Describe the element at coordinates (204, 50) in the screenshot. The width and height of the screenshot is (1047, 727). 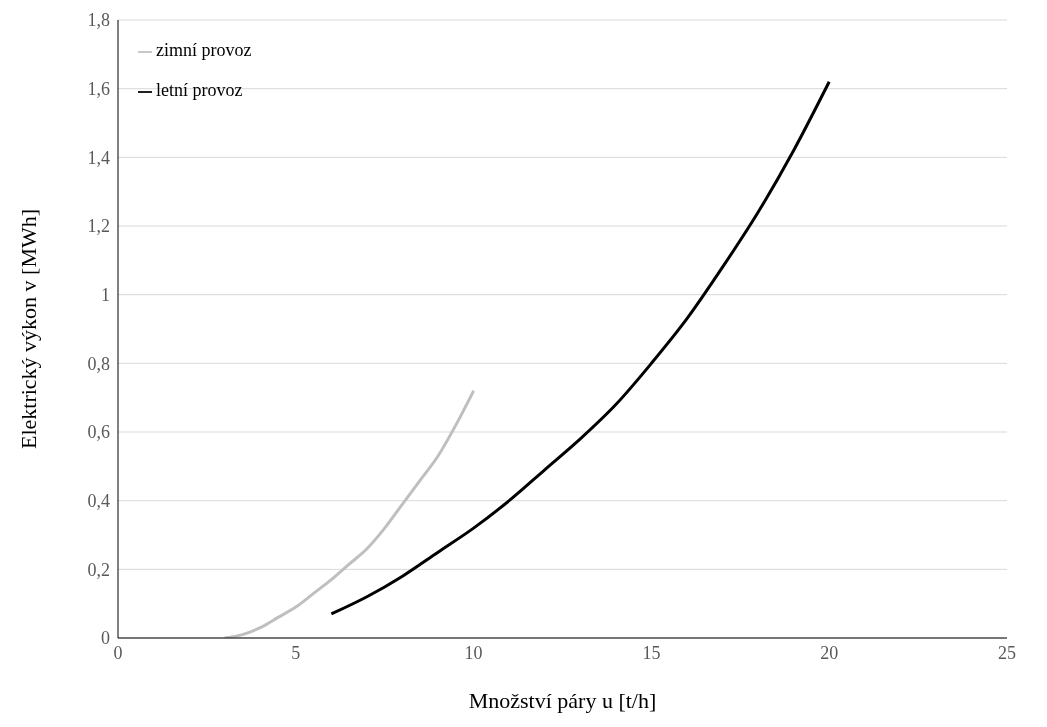
I see `legend-label: zimní provoz` at that location.